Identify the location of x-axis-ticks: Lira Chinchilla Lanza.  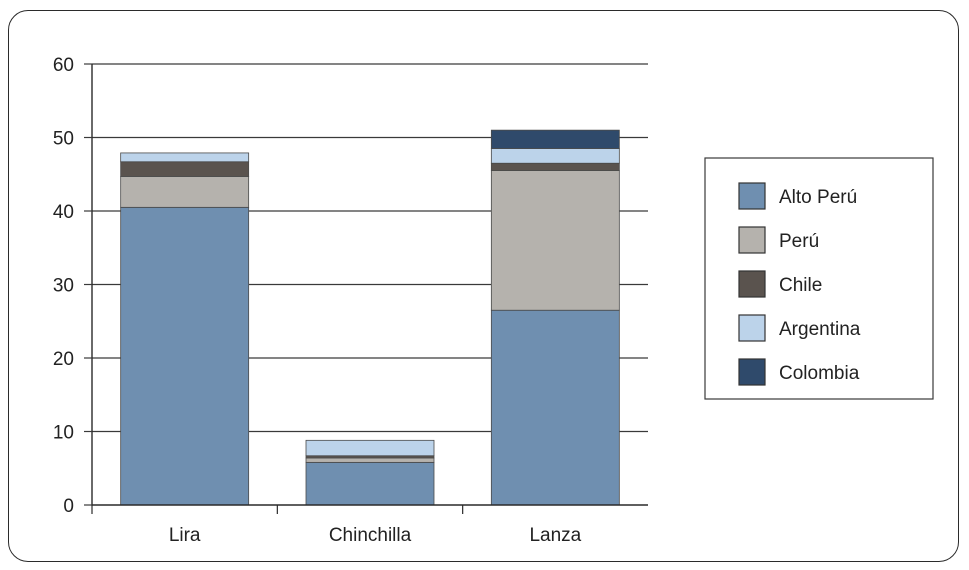
(336, 525).